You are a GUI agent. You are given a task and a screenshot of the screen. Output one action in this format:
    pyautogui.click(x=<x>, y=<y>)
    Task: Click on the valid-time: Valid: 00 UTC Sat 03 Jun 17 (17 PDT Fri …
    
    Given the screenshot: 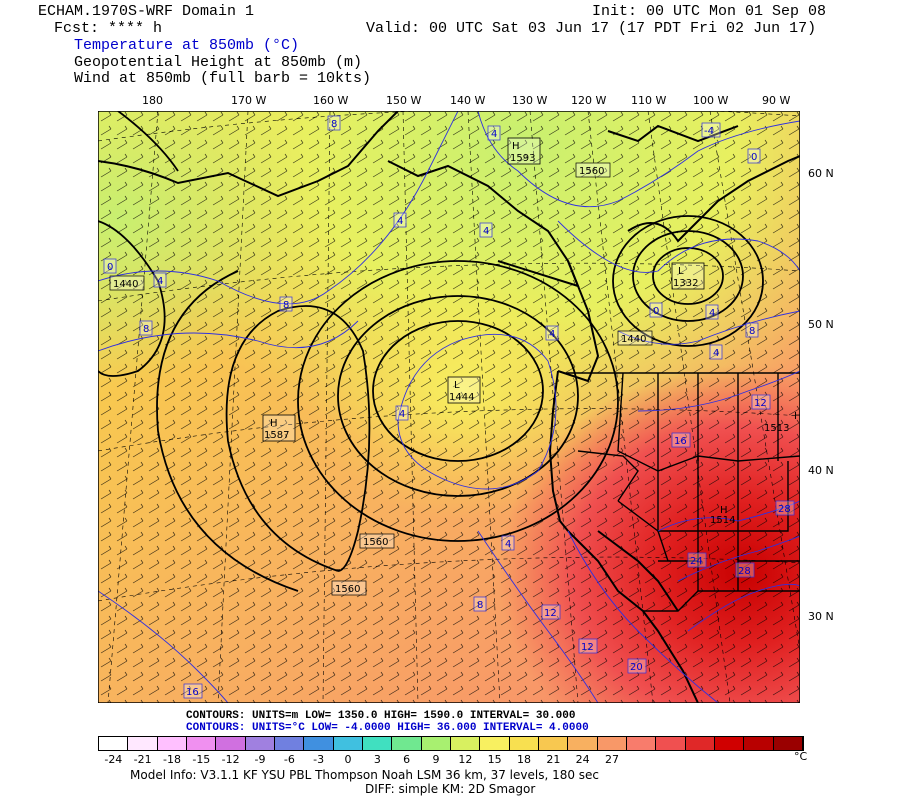 What is the action you would take?
    pyautogui.click(x=591, y=28)
    